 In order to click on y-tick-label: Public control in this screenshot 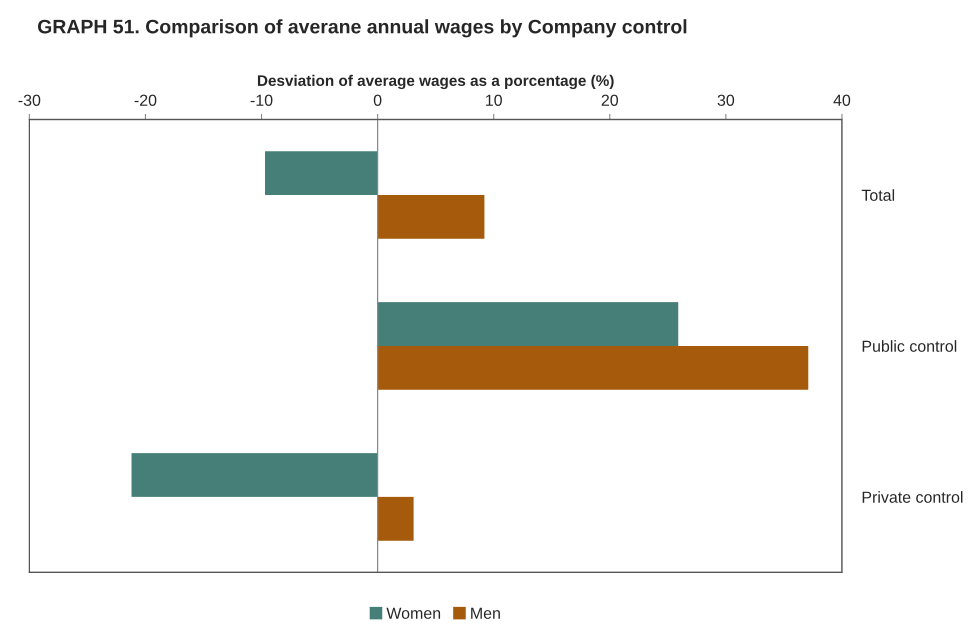, I will do `click(909, 346)`.